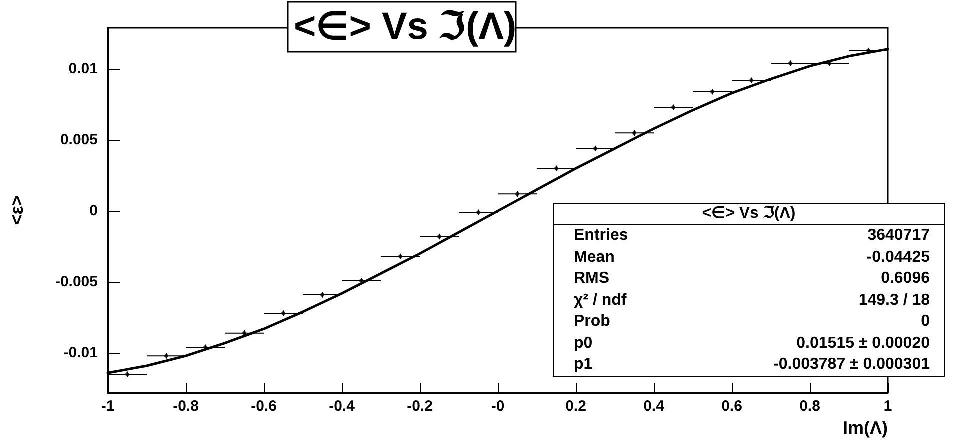 This screenshot has height=443, width=960. What do you see at coordinates (852, 365) in the screenshot?
I see `annotation: -0.003787 ± 0.000301` at bounding box center [852, 365].